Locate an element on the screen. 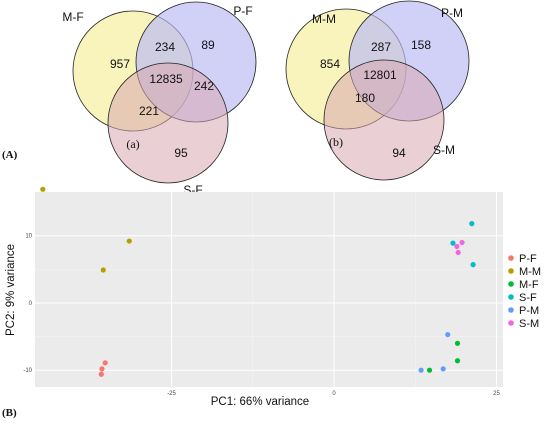 The height and width of the screenshot is (424, 550). legend-label-p-f: P-F is located at coordinates (528, 259).